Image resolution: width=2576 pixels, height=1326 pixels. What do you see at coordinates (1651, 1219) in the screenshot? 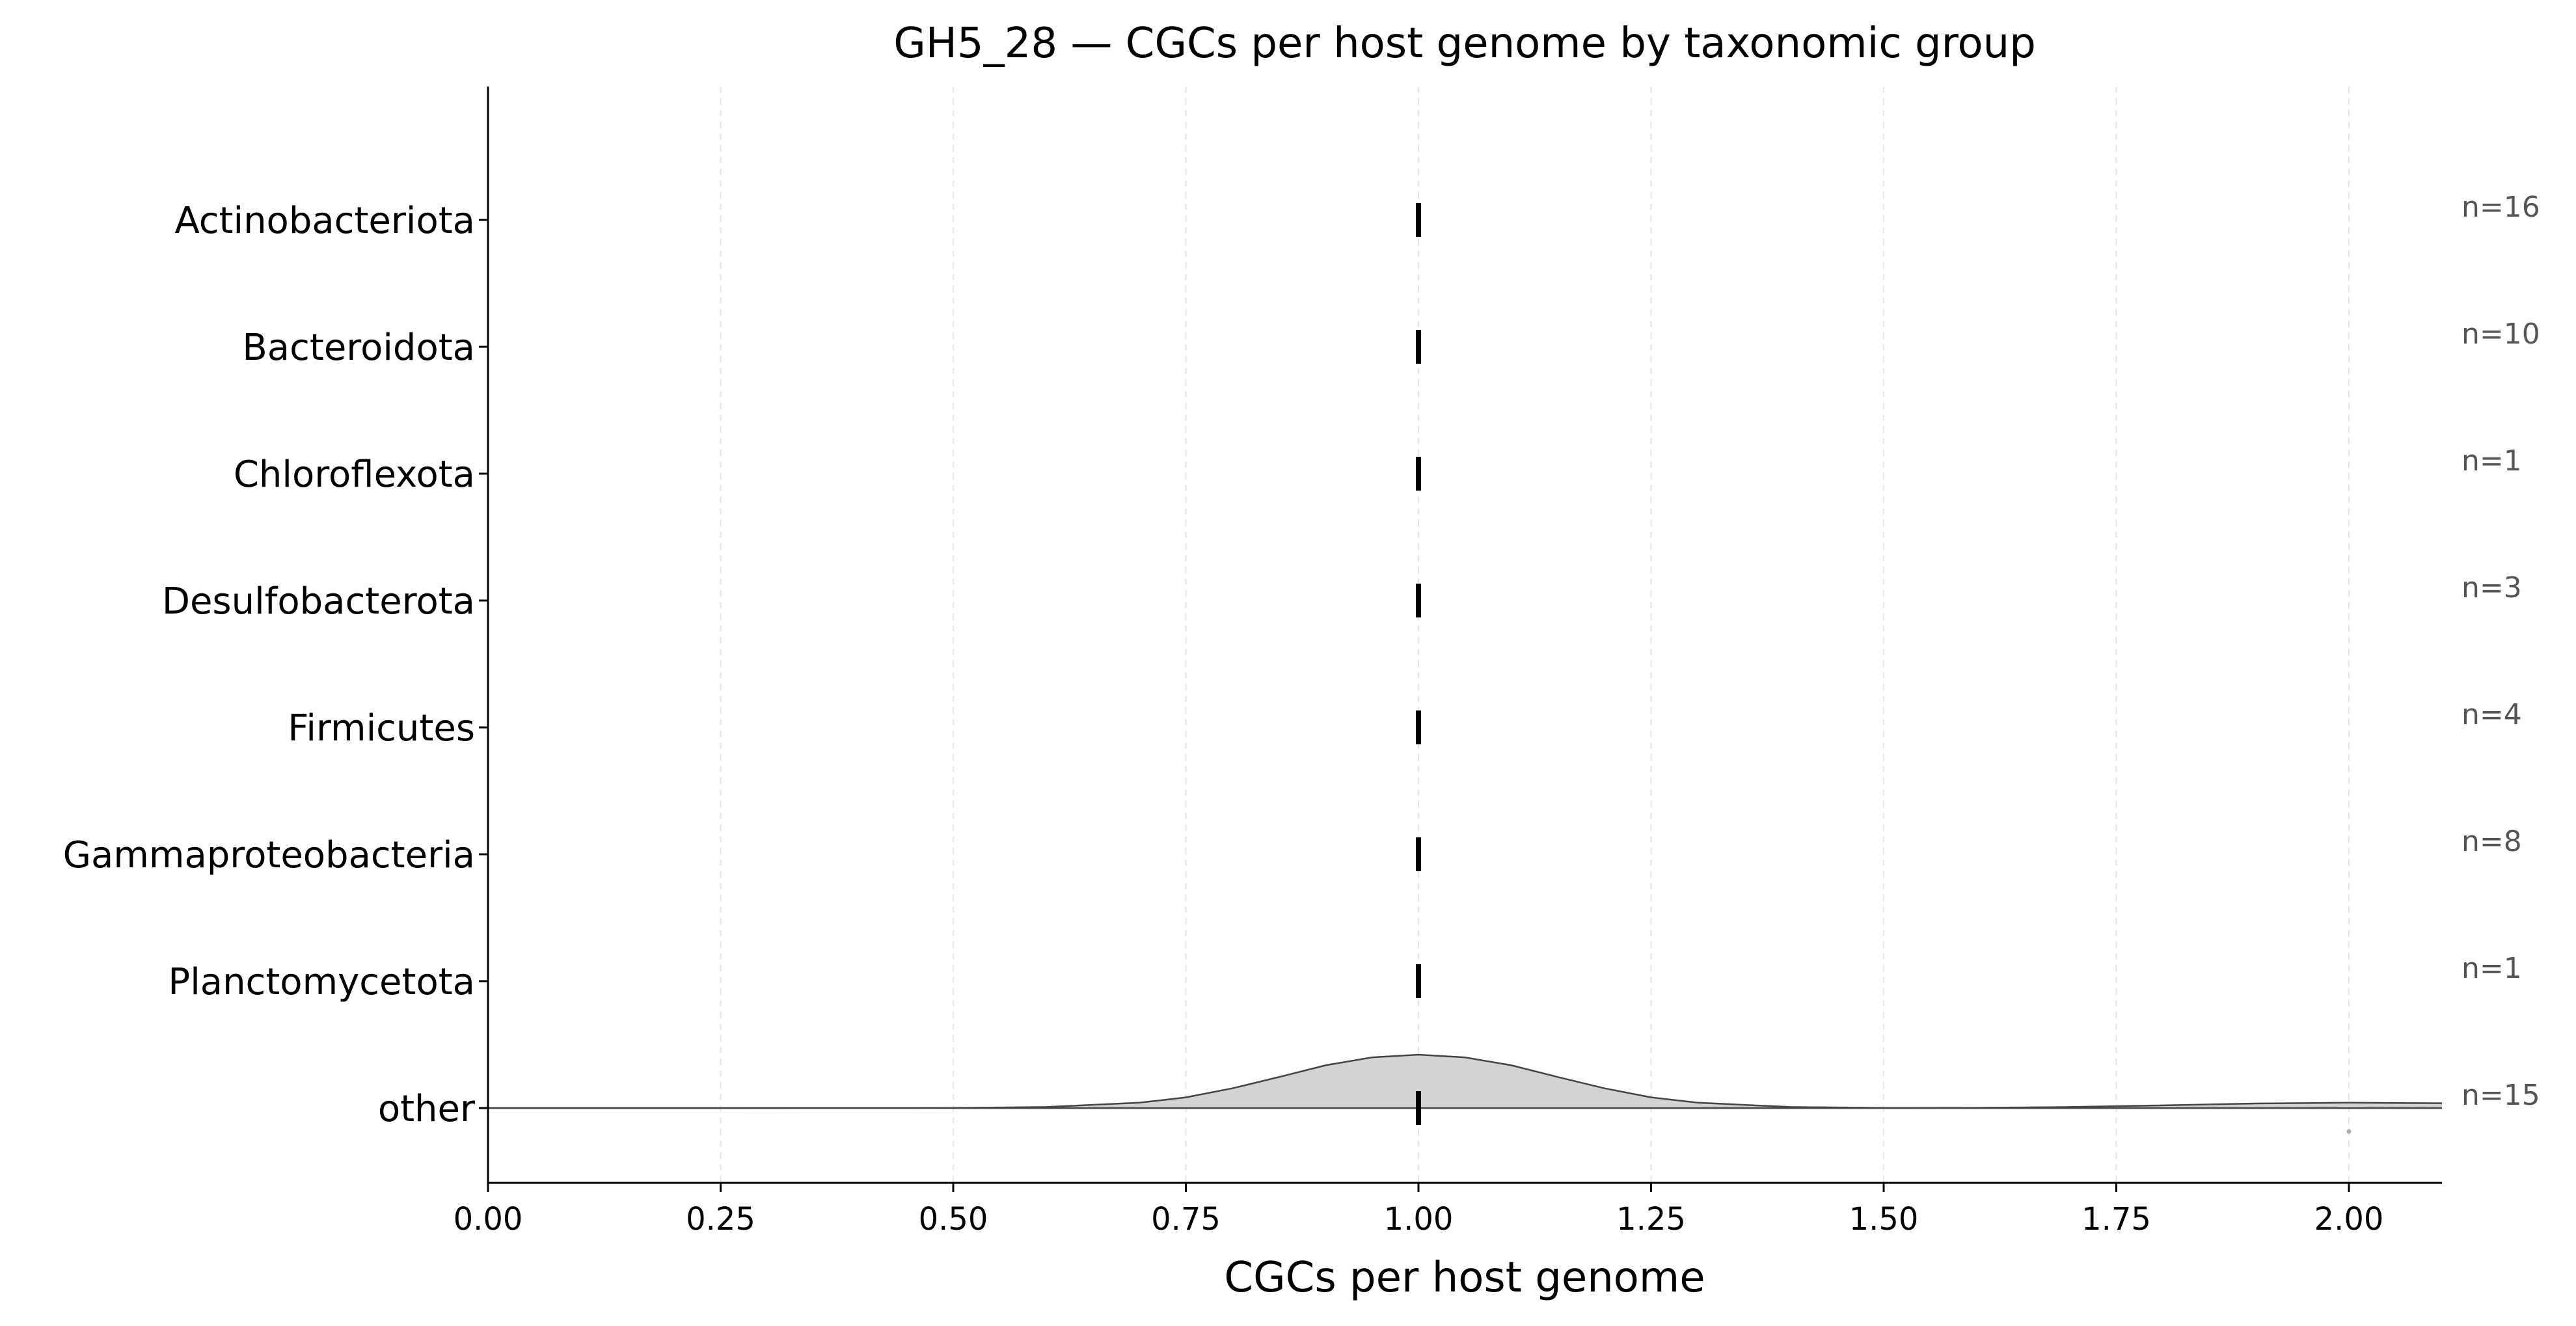
I see `x-tick-label: 1.25` at bounding box center [1651, 1219].